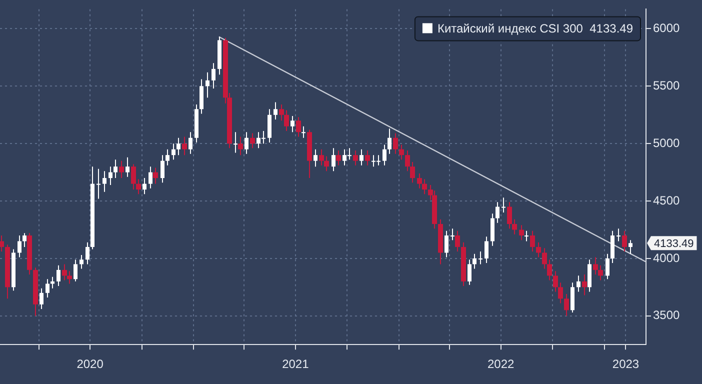  Describe the element at coordinates (666, 143) in the screenshot. I see `y-tick-label: 5000` at that location.